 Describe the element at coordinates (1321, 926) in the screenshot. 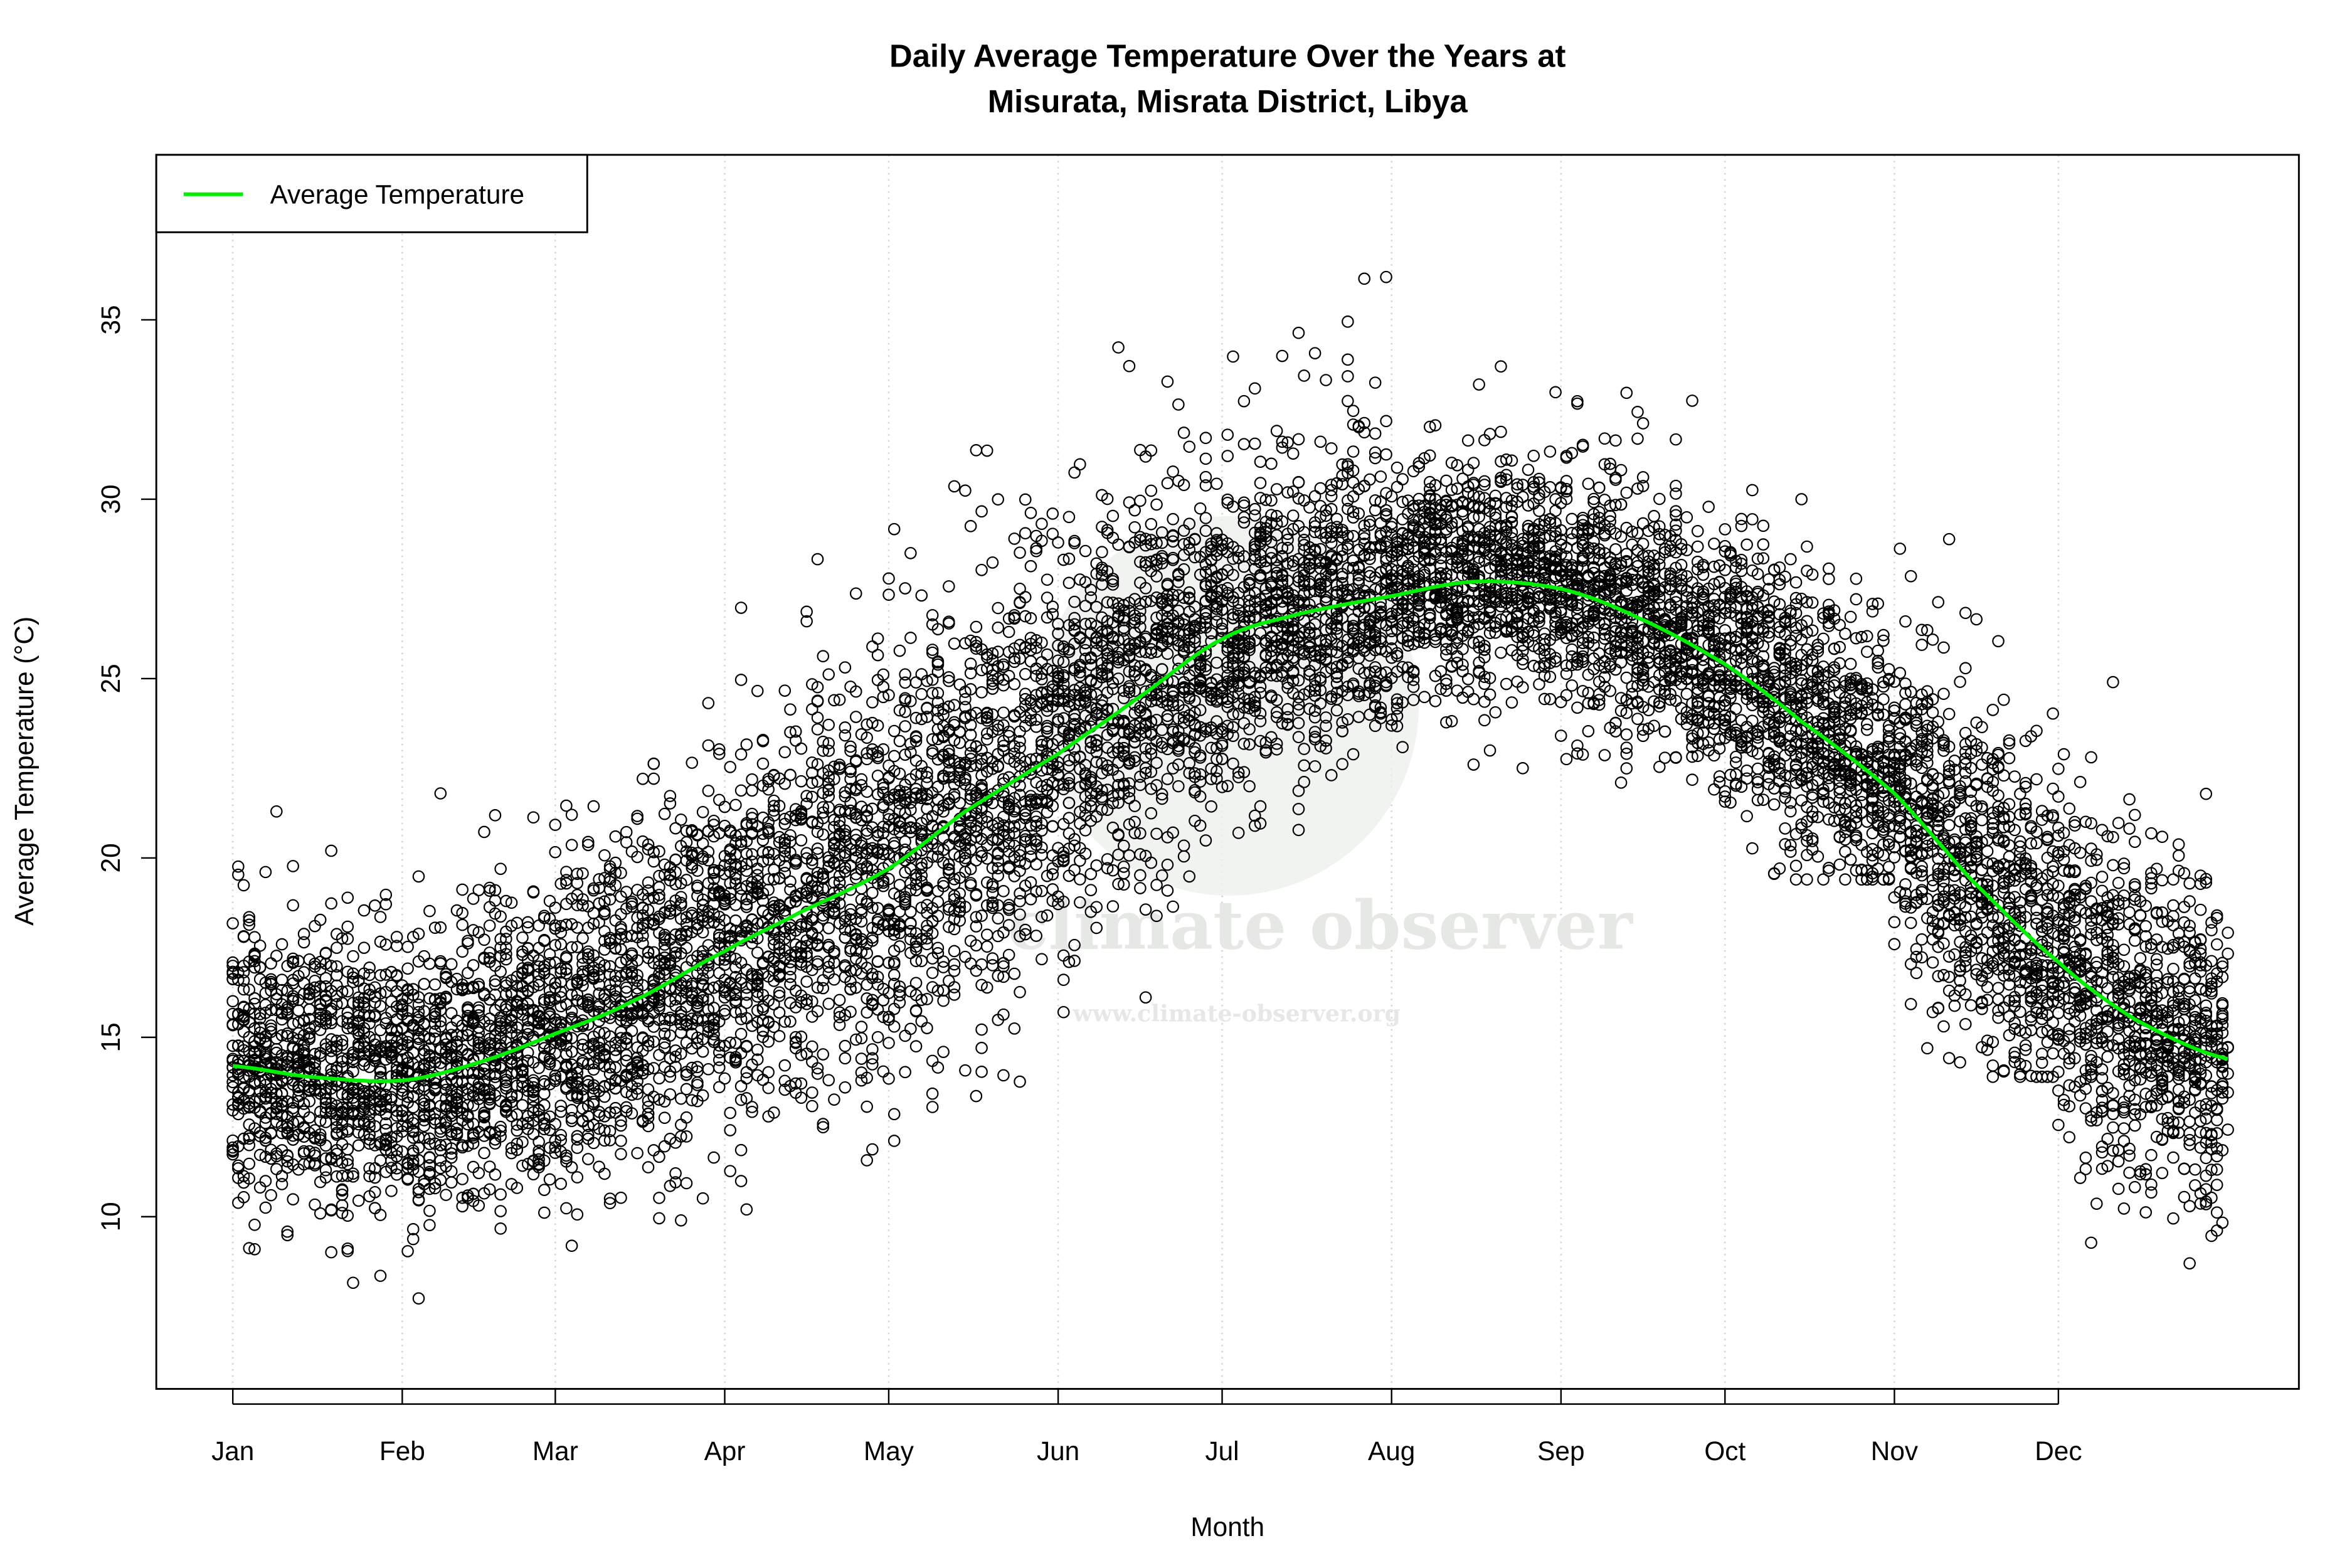

I see `watermark-name: climate observer` at that location.